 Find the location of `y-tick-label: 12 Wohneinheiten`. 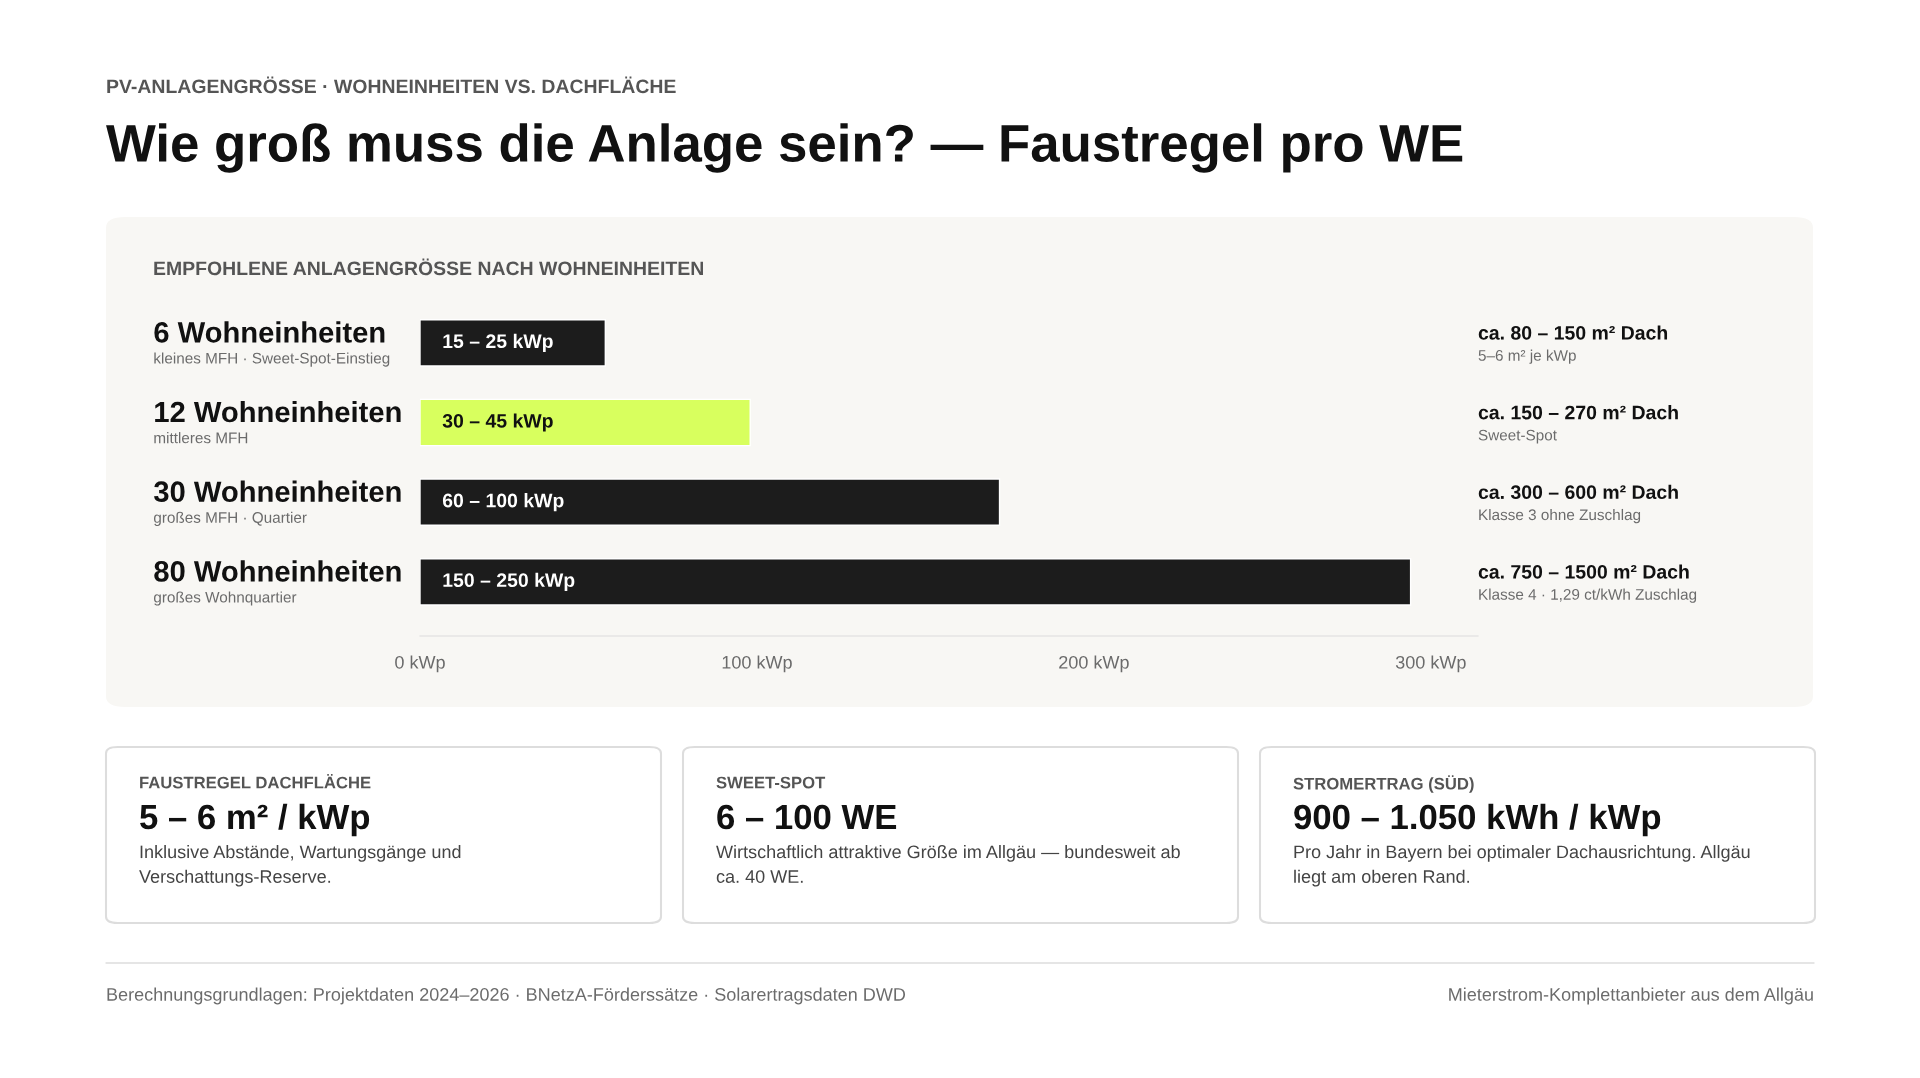

y-tick-label: 12 Wohneinheiten is located at coordinates (278, 411).